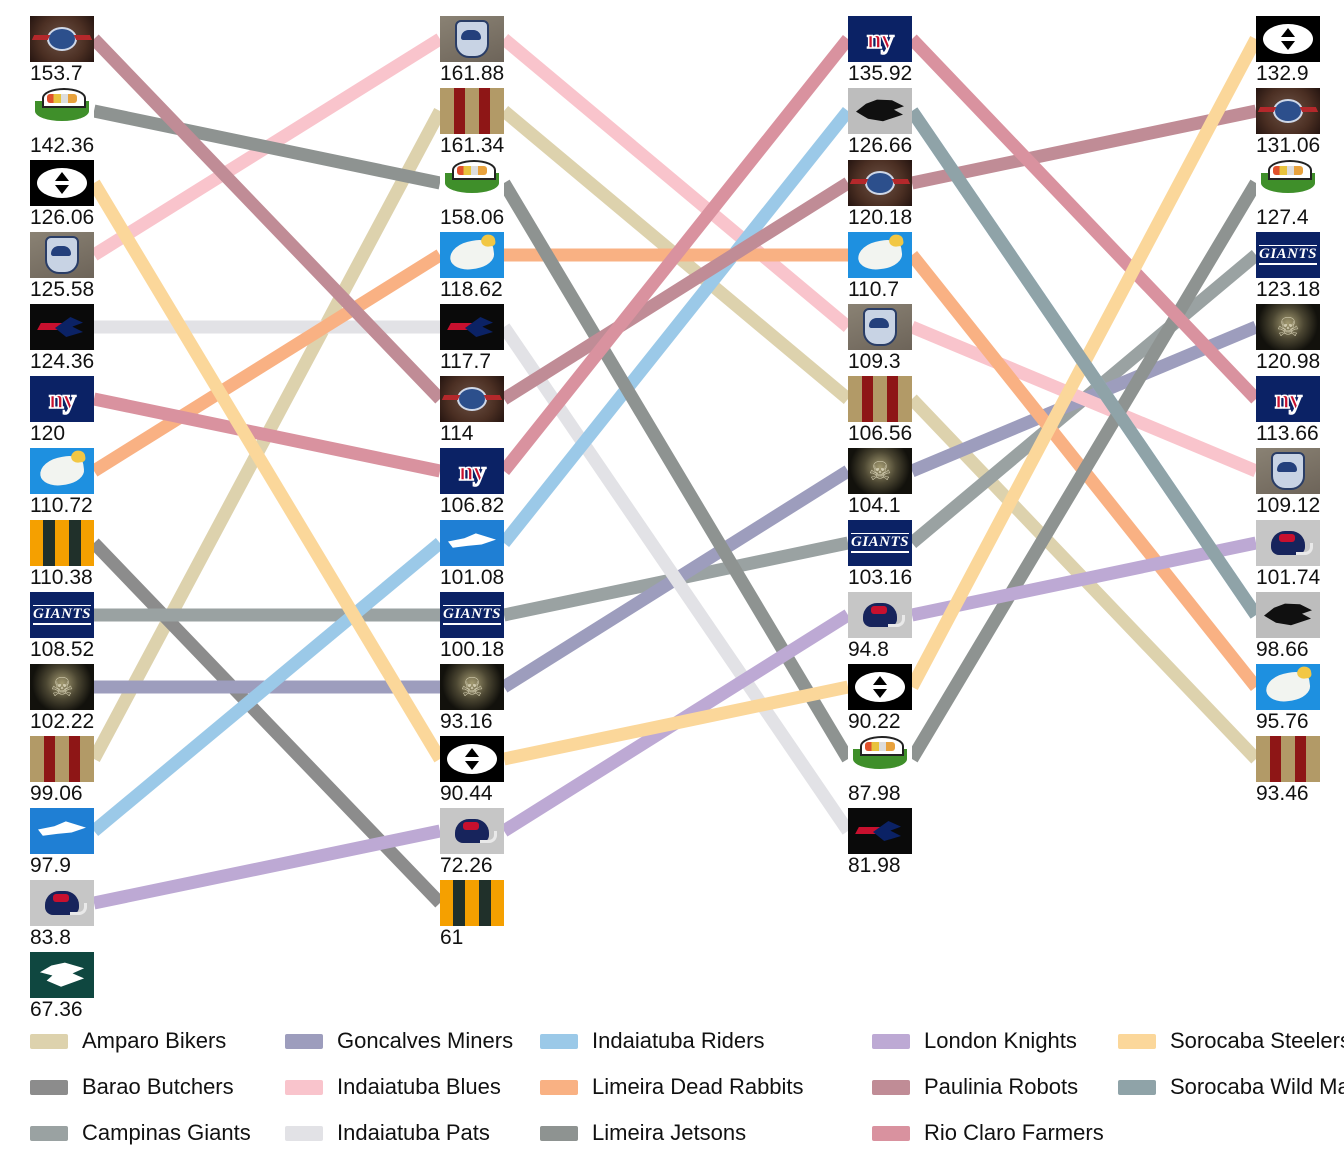  I want to click on team-node: 101.74, so click(1288, 554).